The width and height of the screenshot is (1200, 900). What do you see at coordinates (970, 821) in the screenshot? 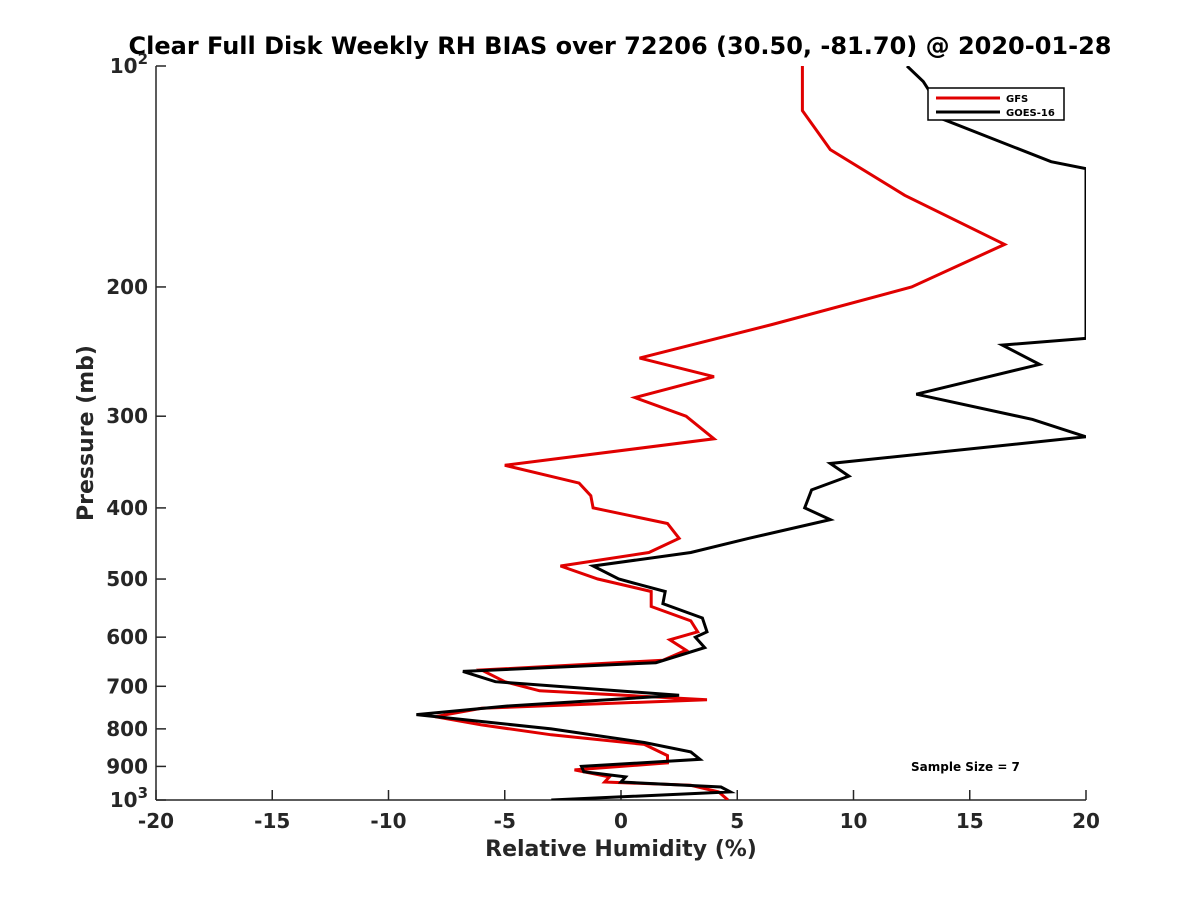
I see `x-tick-label: 15` at bounding box center [970, 821].